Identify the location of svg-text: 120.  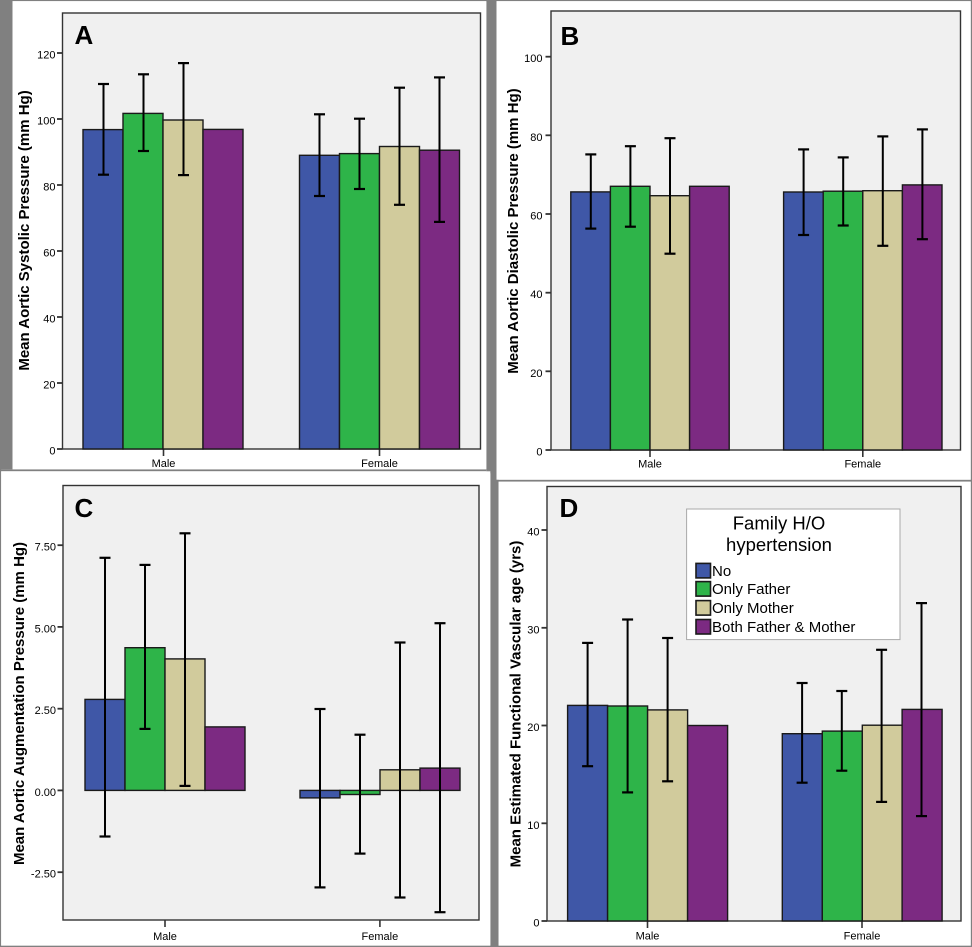
(46, 56).